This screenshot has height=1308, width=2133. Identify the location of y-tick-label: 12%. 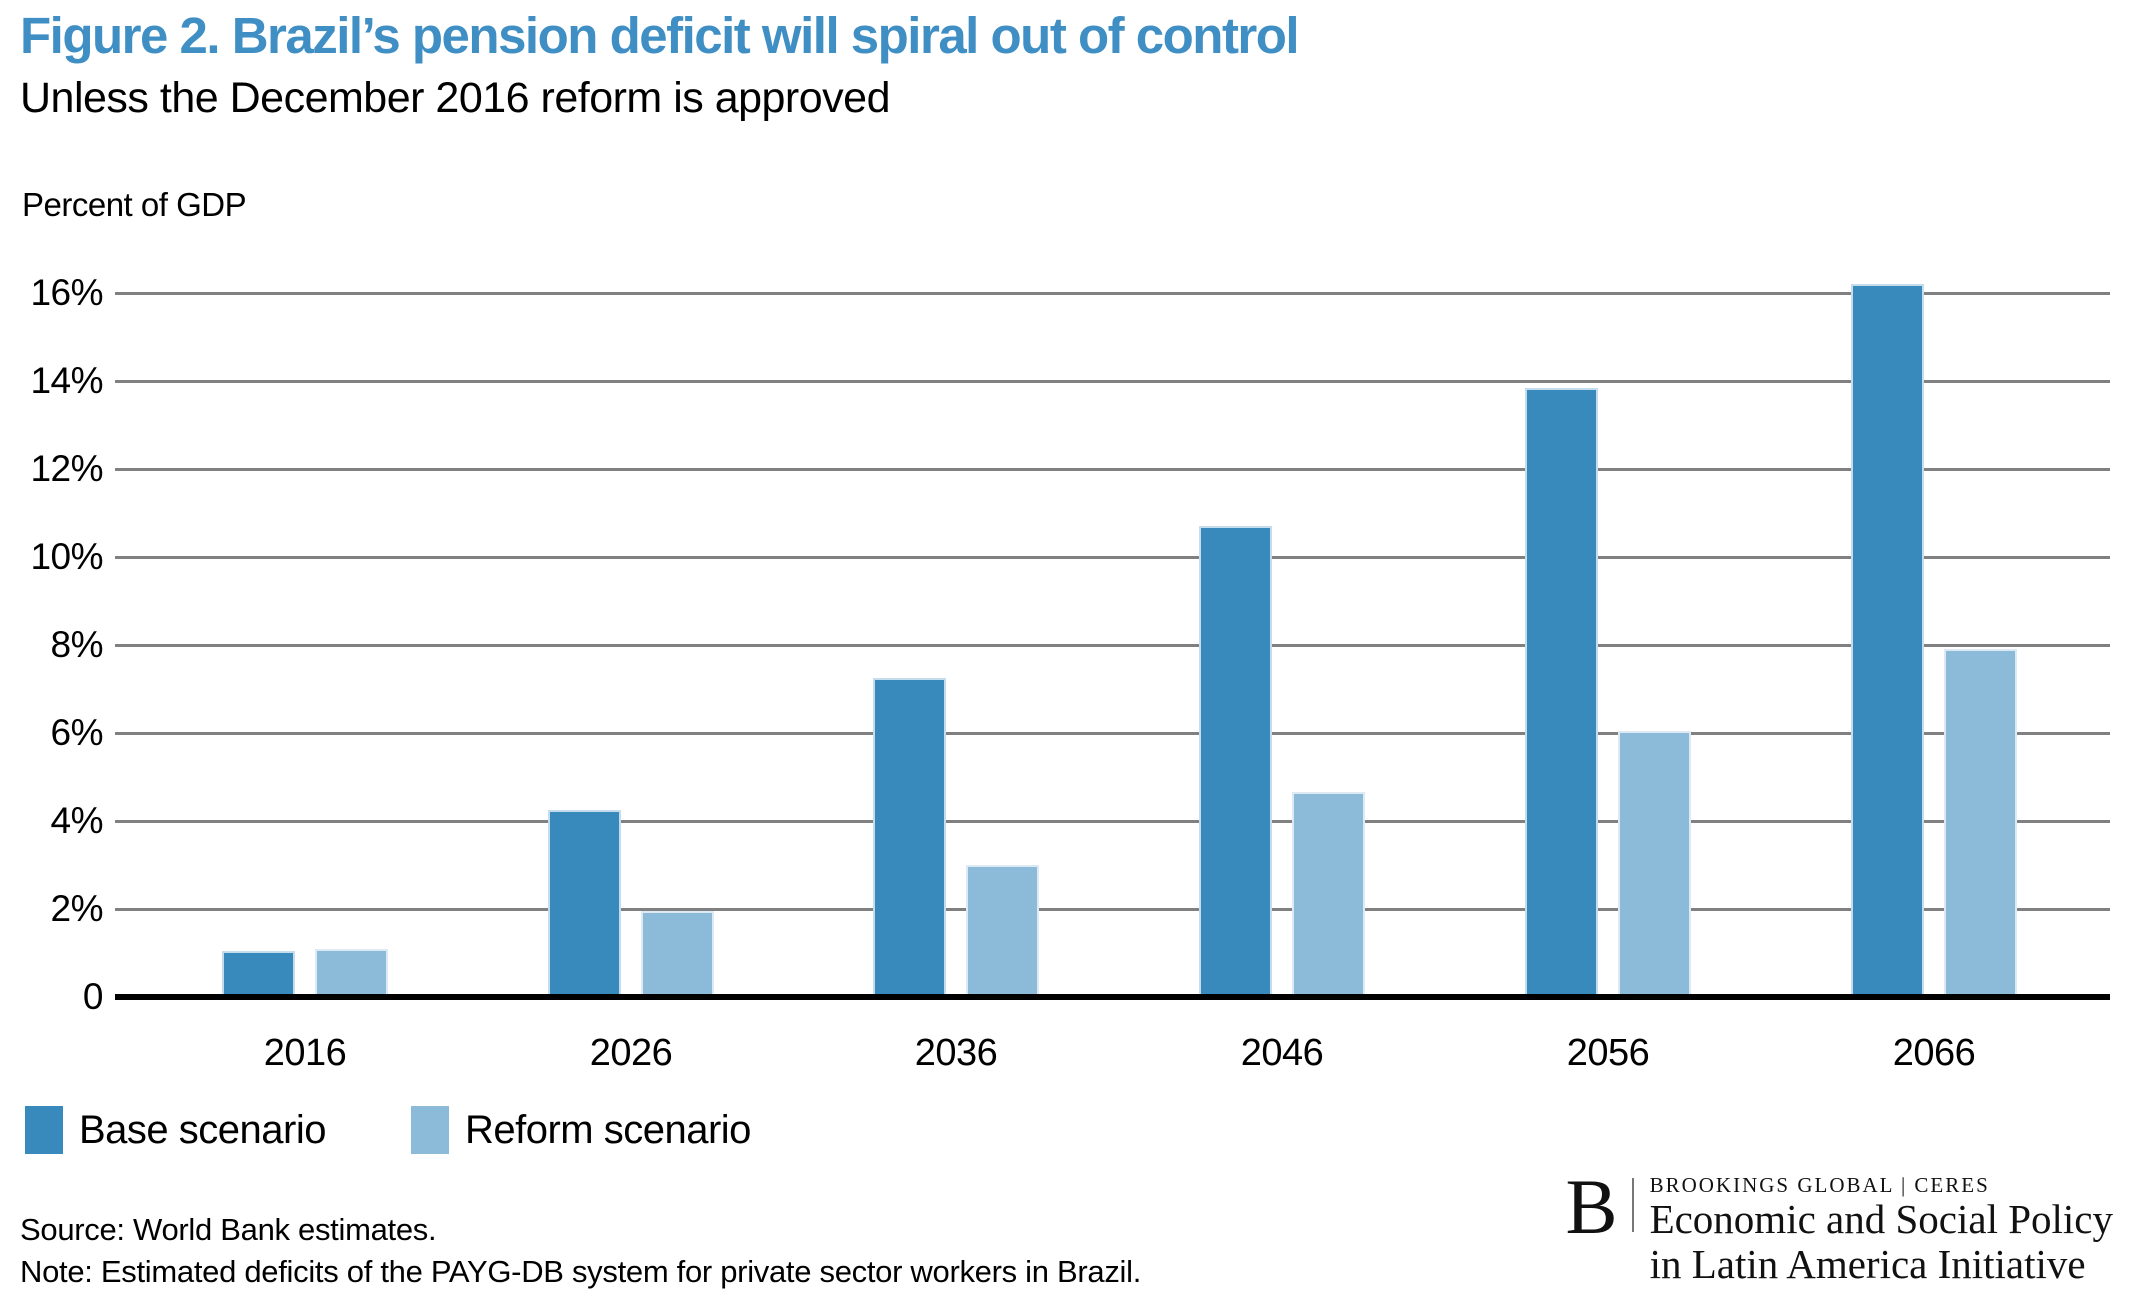
(66, 468).